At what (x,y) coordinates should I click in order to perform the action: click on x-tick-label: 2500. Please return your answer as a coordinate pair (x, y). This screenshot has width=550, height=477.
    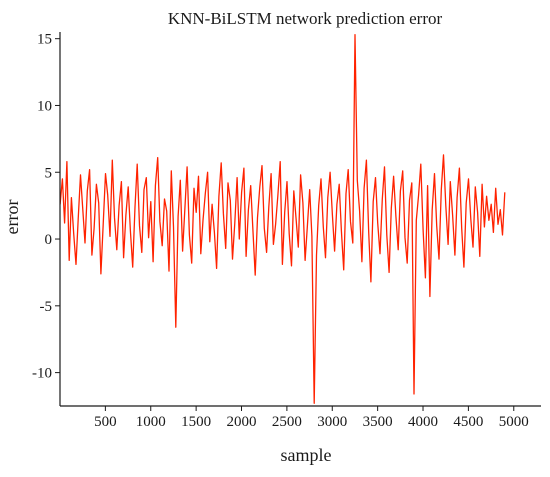
    Looking at the image, I should click on (287, 422).